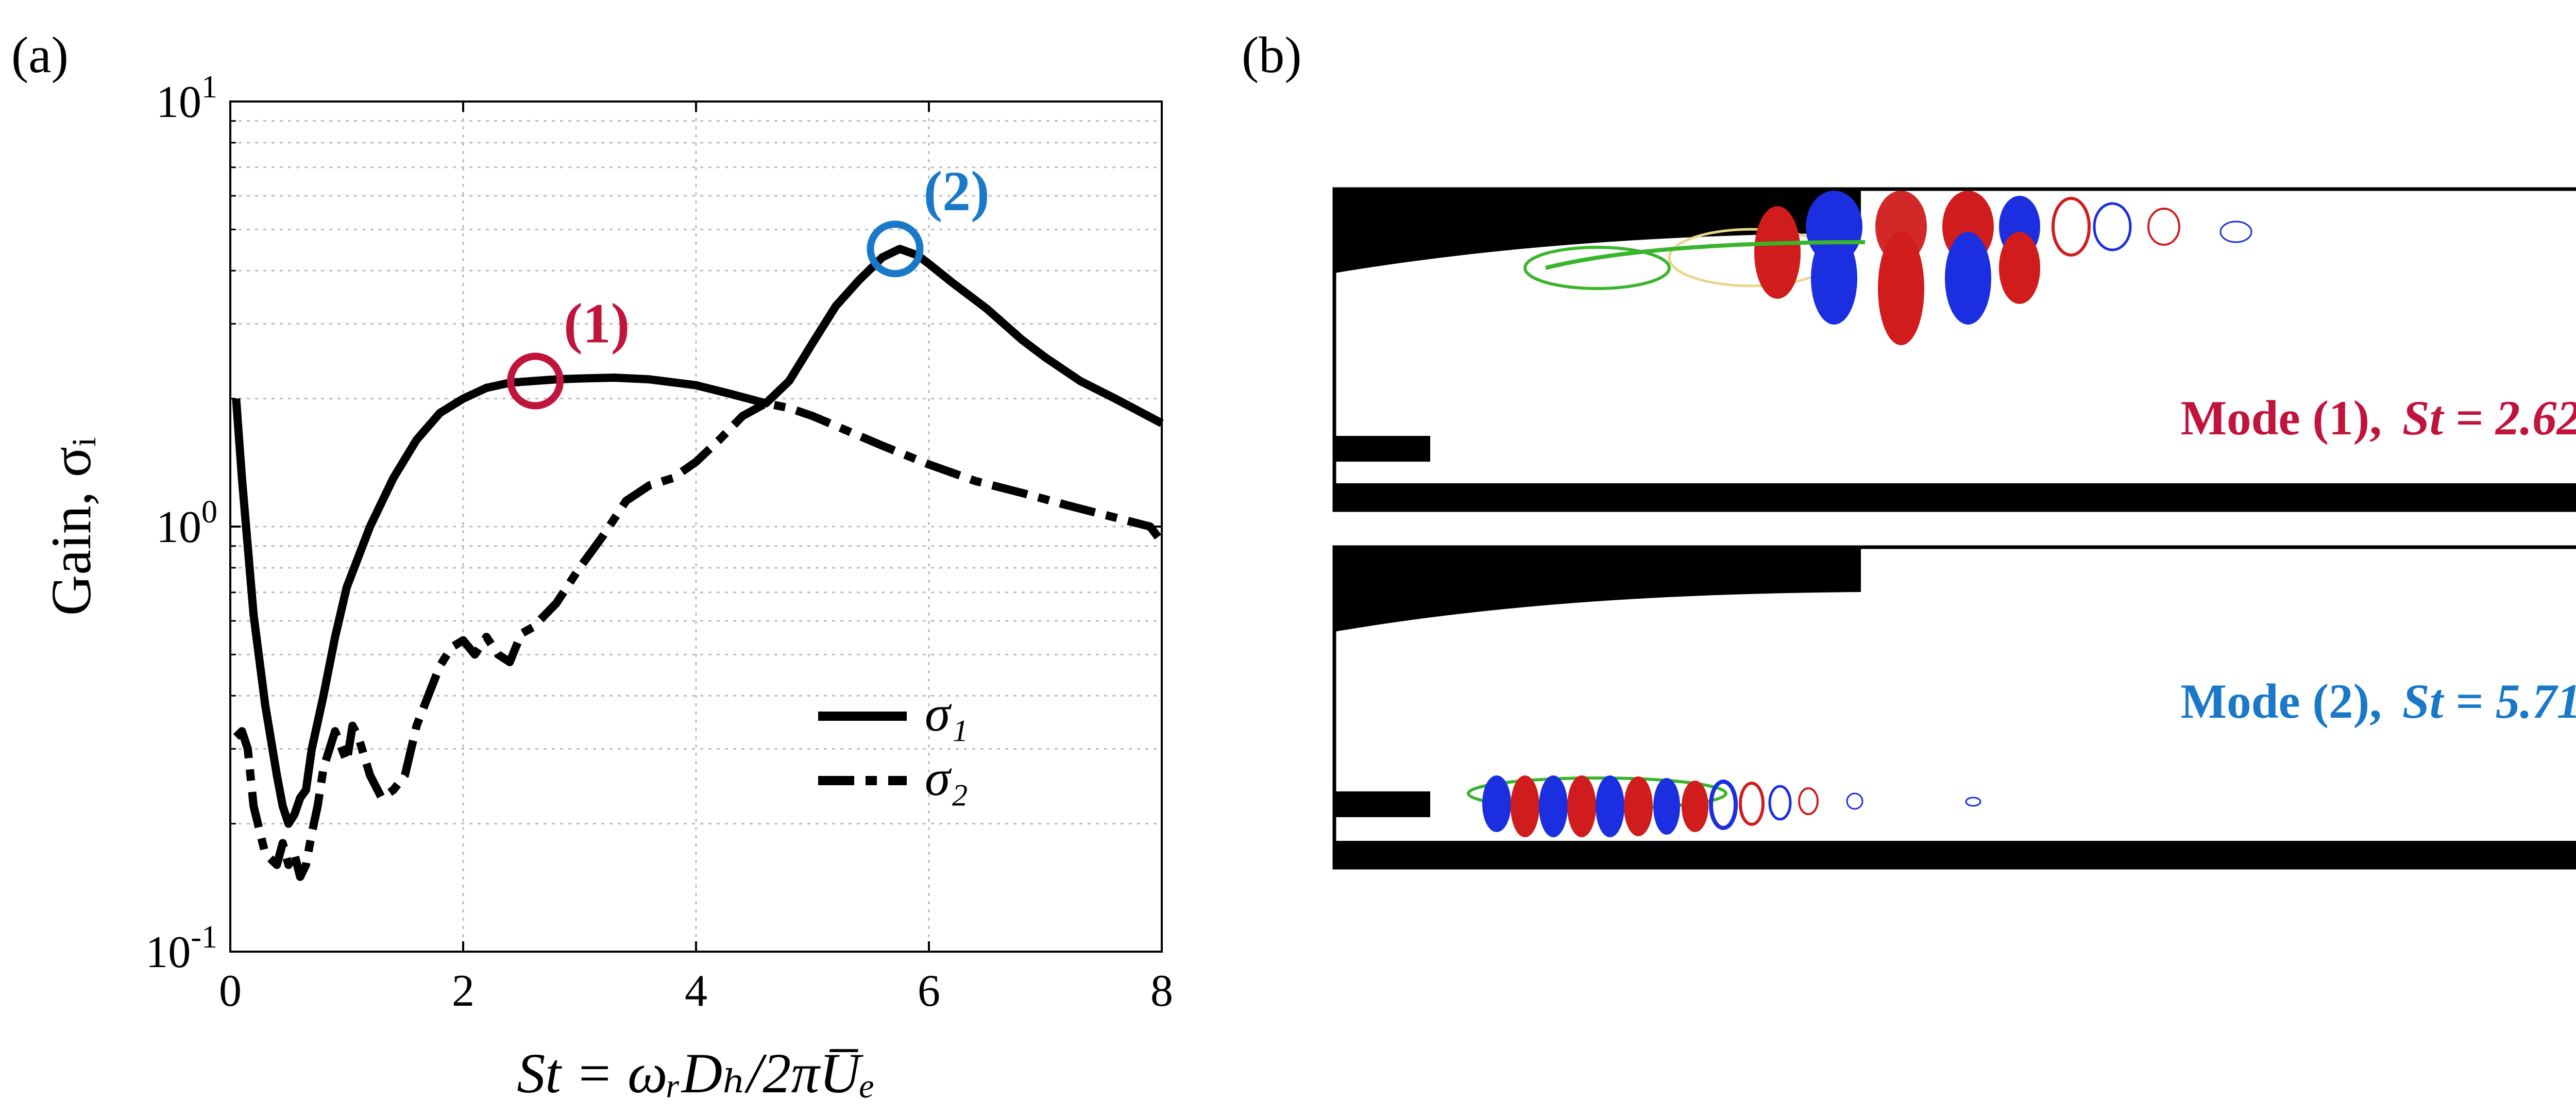 The image size is (2576, 1116). I want to click on y-axis-label: Gain, σᵢ, so click(71, 526).